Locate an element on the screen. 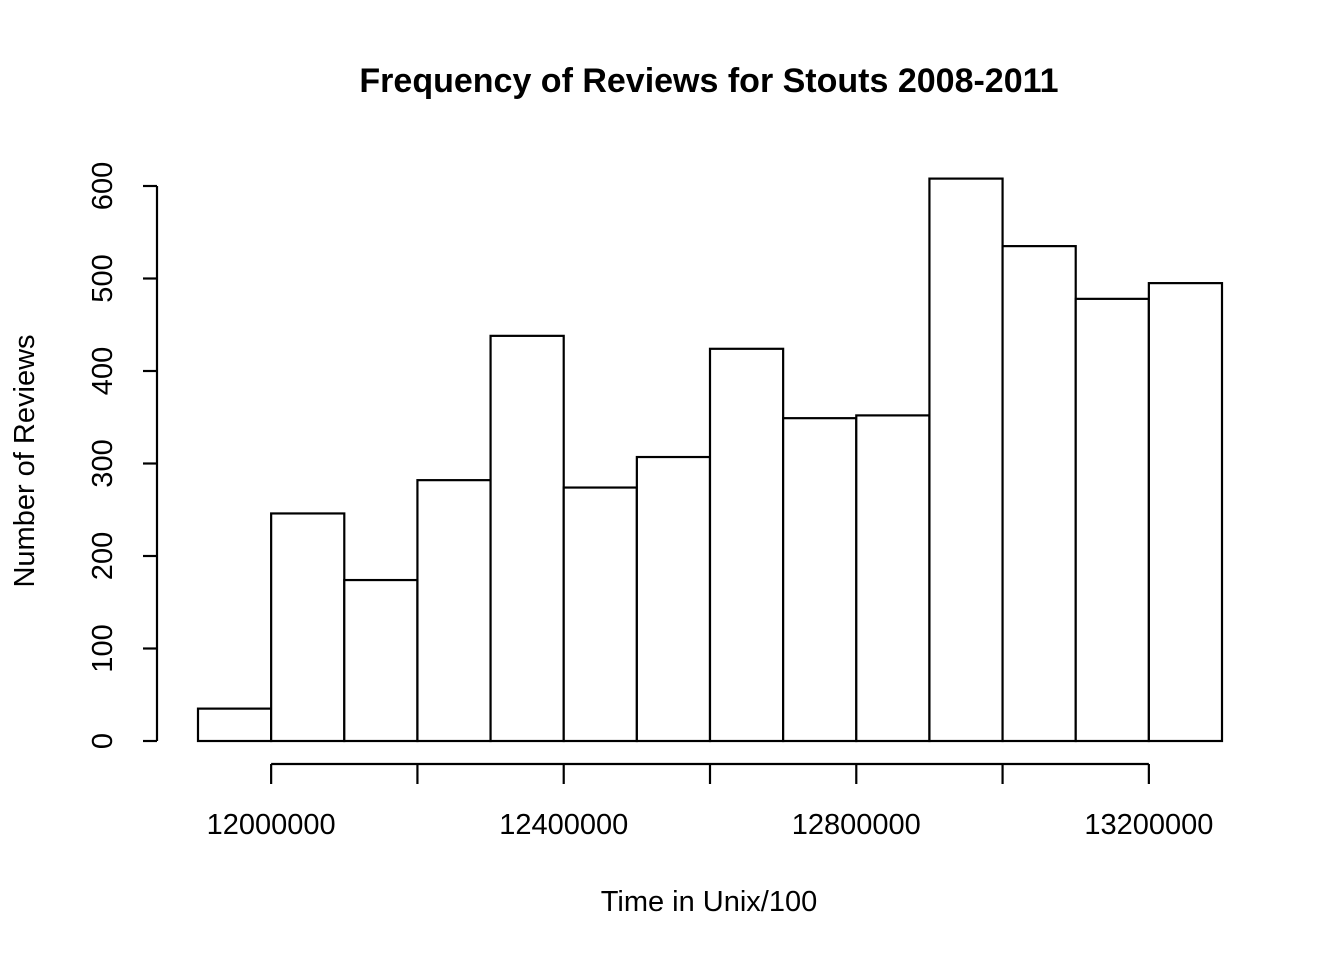 Image resolution: width=1344 pixels, height=960 pixels. y-tick-label: 400 is located at coordinates (103, 371).